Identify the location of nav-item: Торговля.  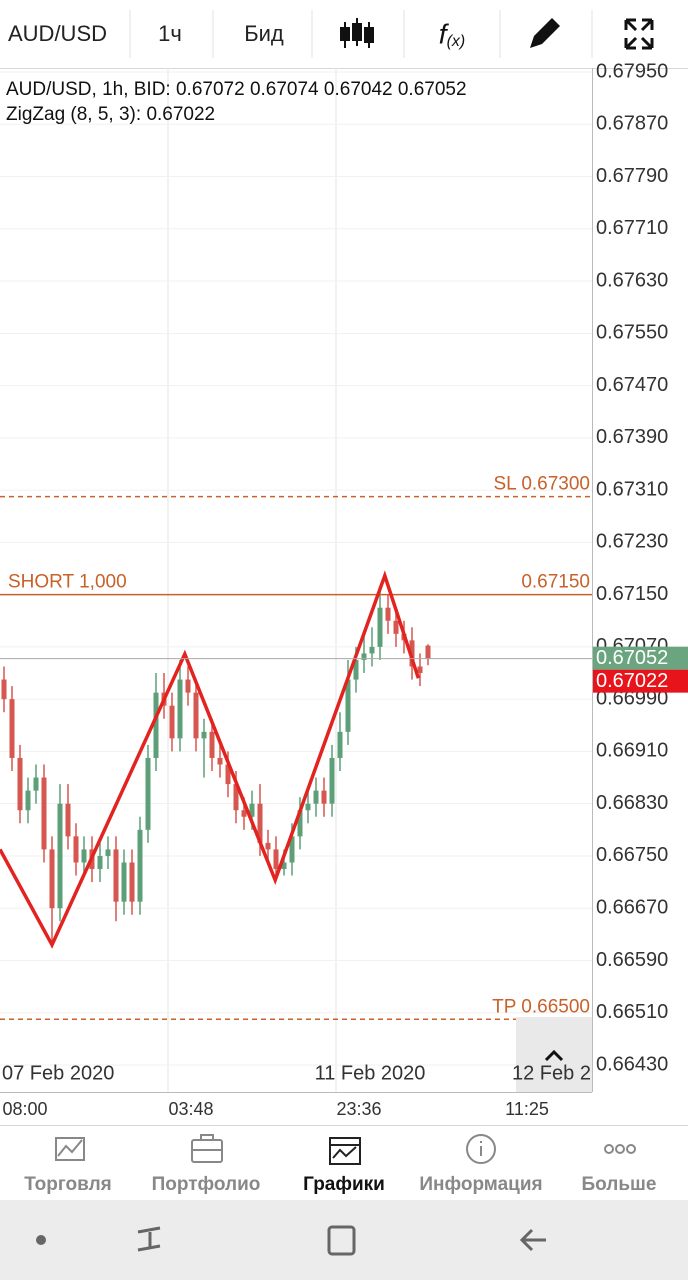
(67, 1184).